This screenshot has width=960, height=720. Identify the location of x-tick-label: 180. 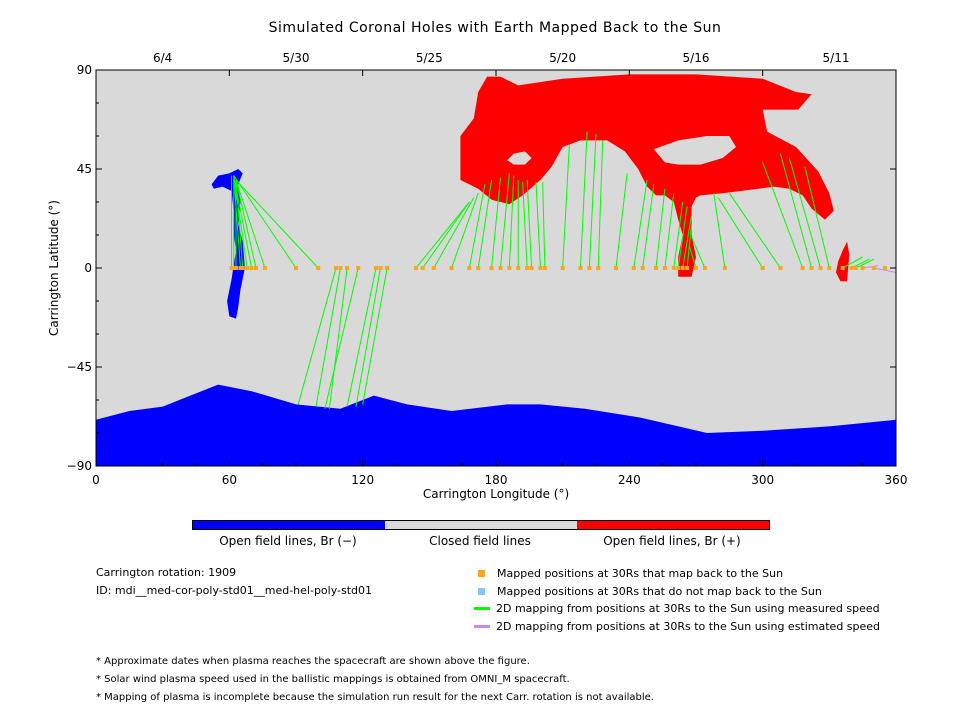
(496, 480).